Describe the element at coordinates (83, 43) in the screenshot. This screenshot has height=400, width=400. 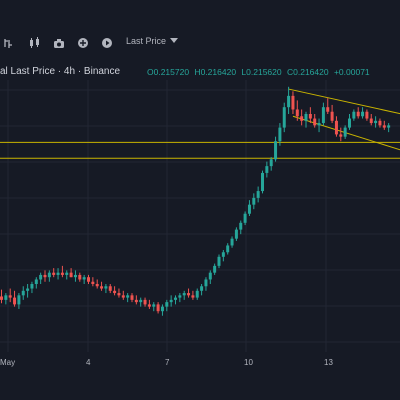
I see `plus-circle-icon` at that location.